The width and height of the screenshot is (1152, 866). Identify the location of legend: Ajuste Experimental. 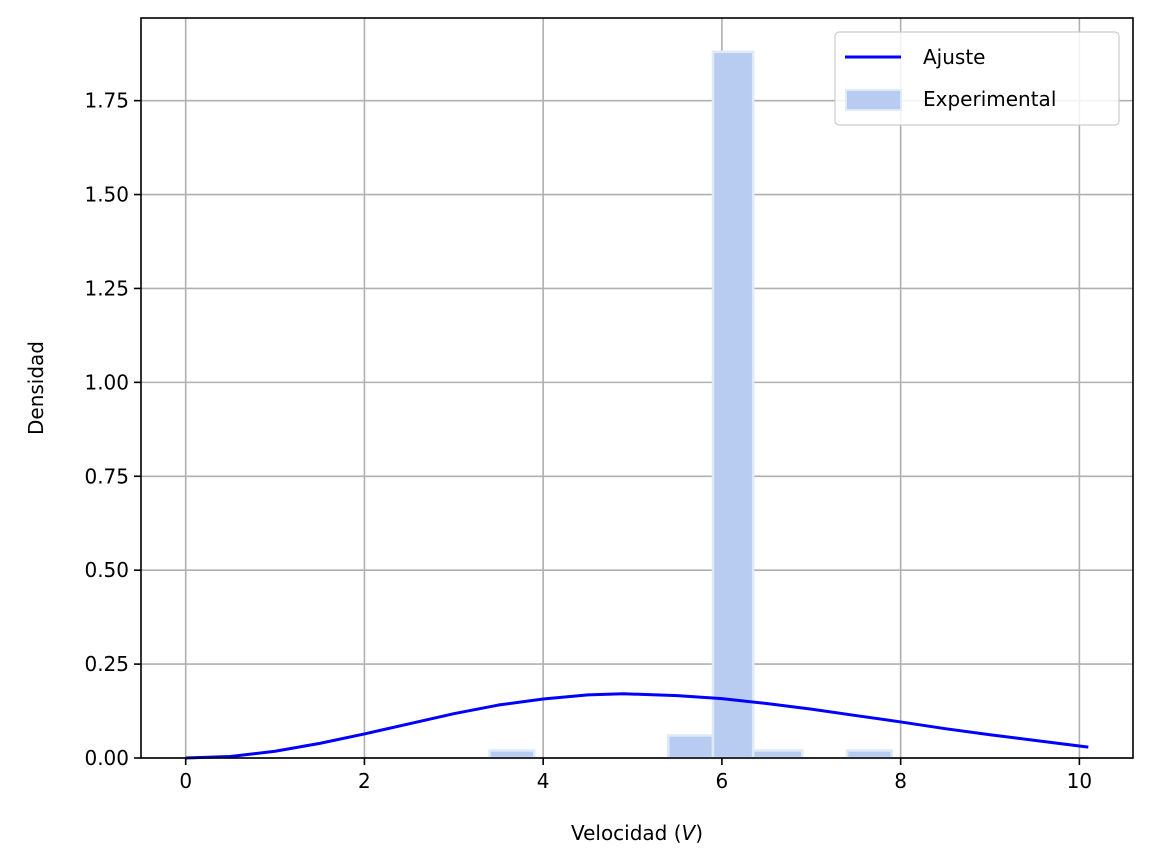
(977, 78).